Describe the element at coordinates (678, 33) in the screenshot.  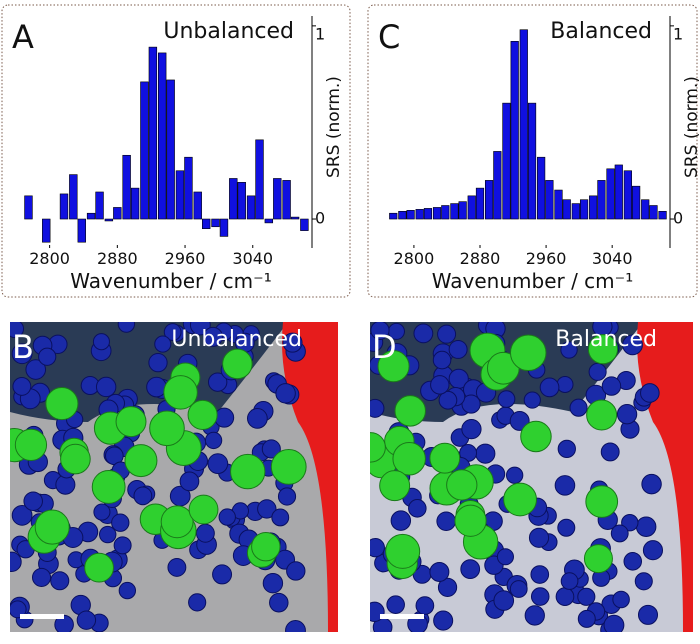
I see `y-tick-label: 1` at that location.